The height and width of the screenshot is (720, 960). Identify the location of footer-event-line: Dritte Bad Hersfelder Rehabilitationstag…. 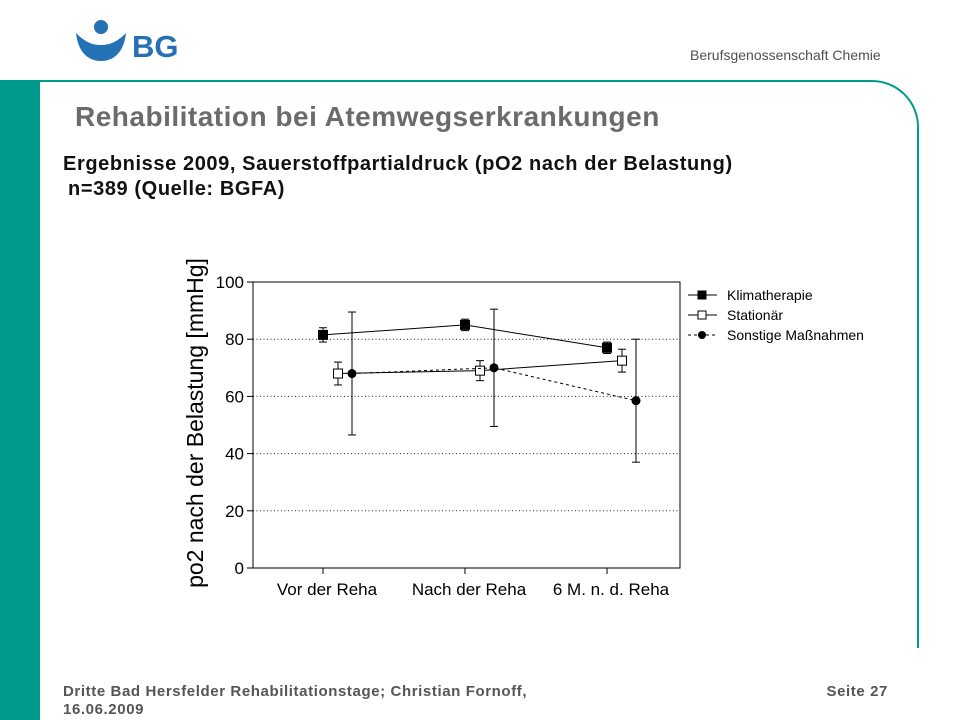
(295, 691).